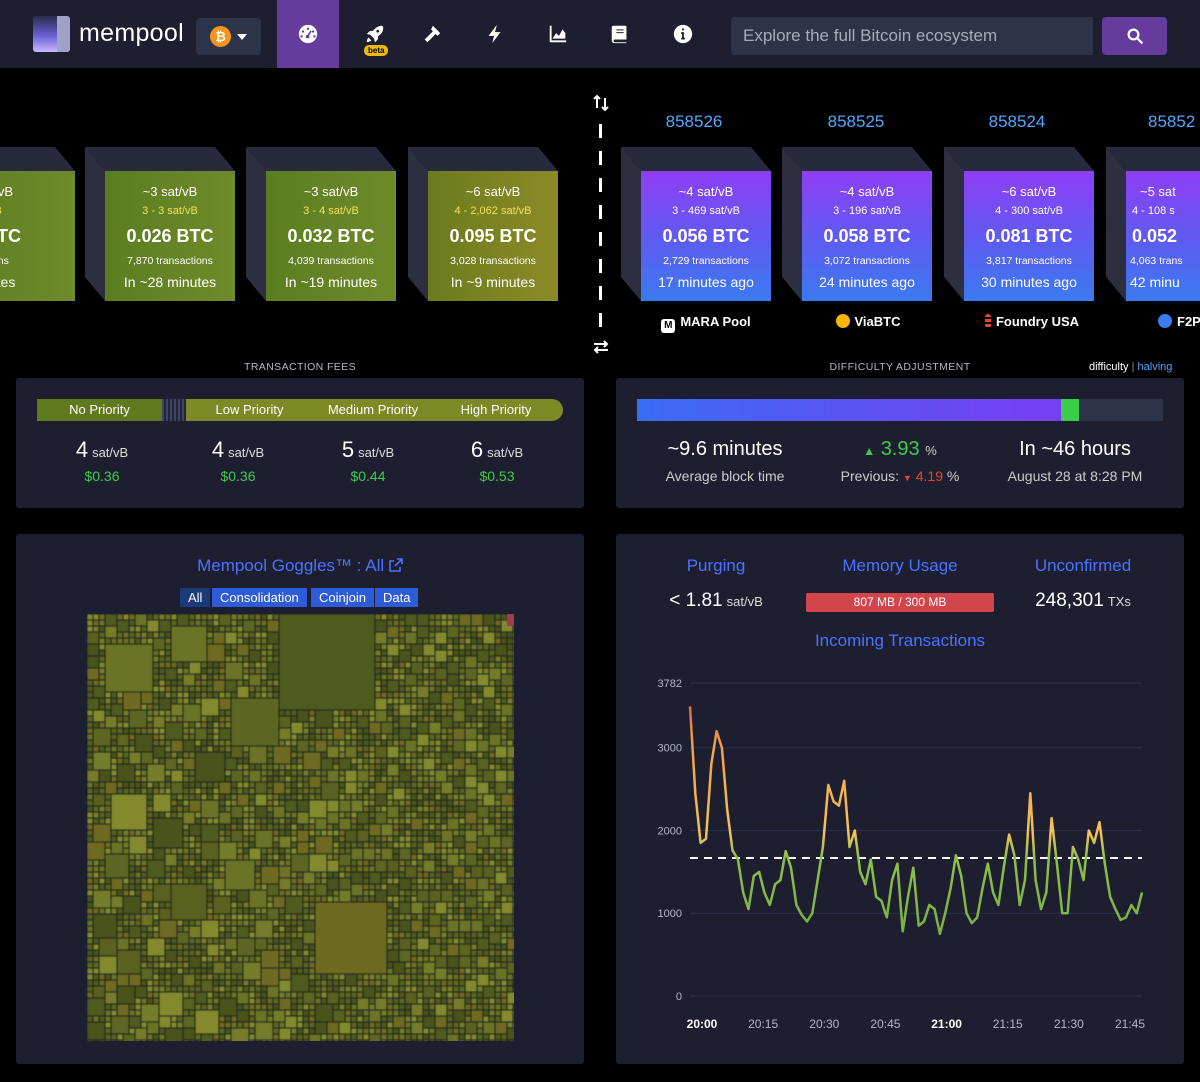 The height and width of the screenshot is (1082, 1200). I want to click on rocket-icon, so click(375, 34).